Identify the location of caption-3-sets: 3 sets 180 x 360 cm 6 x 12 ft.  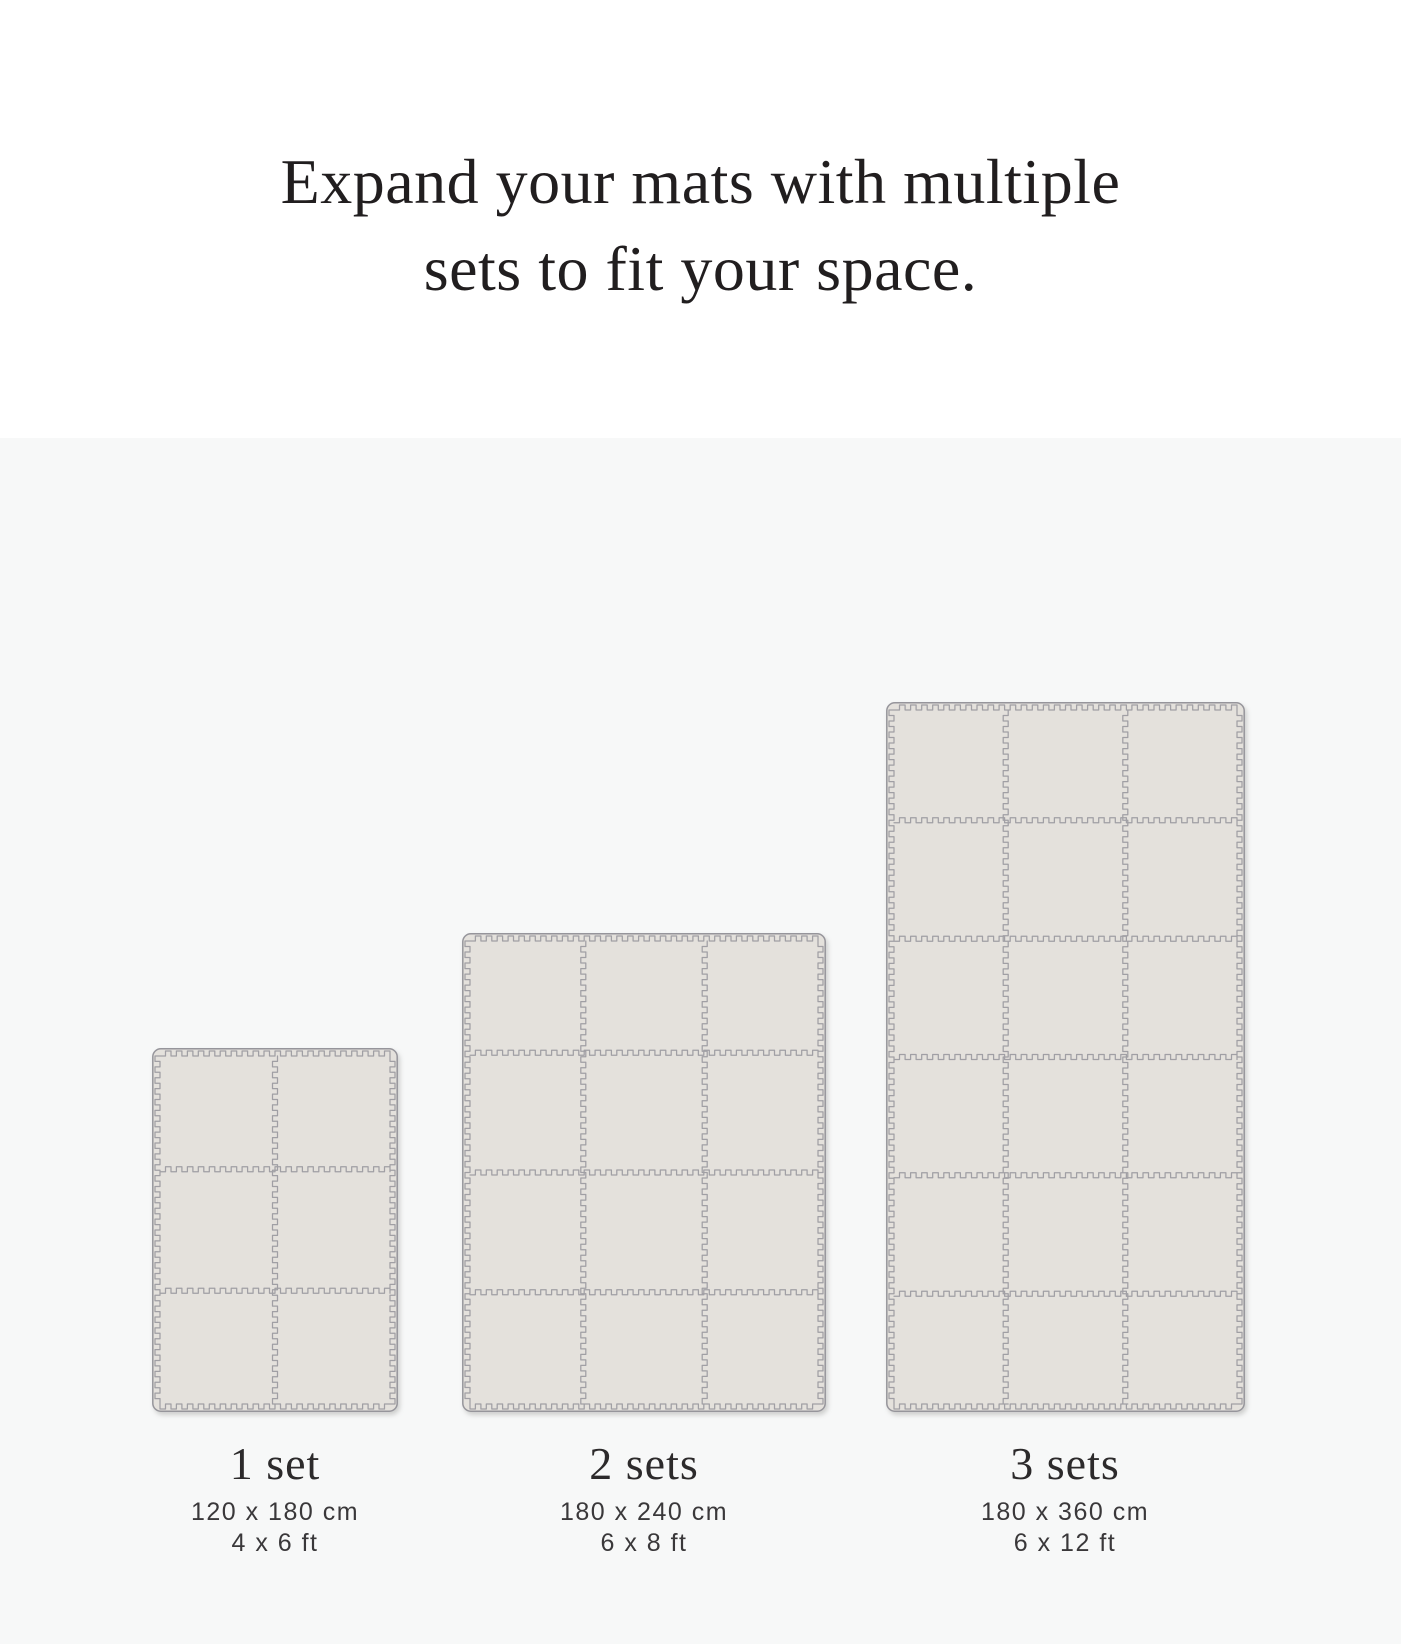
(1065, 1499).